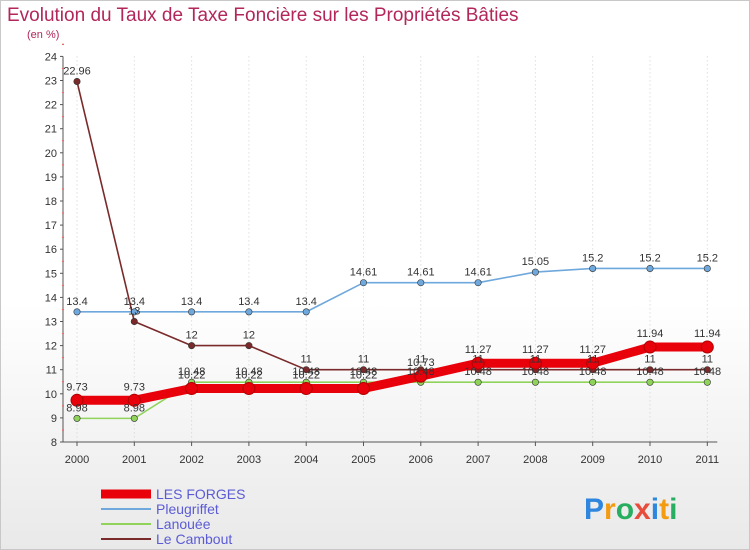  Describe the element at coordinates (51, 106) in the screenshot. I see `y-tick-label: 22` at that location.